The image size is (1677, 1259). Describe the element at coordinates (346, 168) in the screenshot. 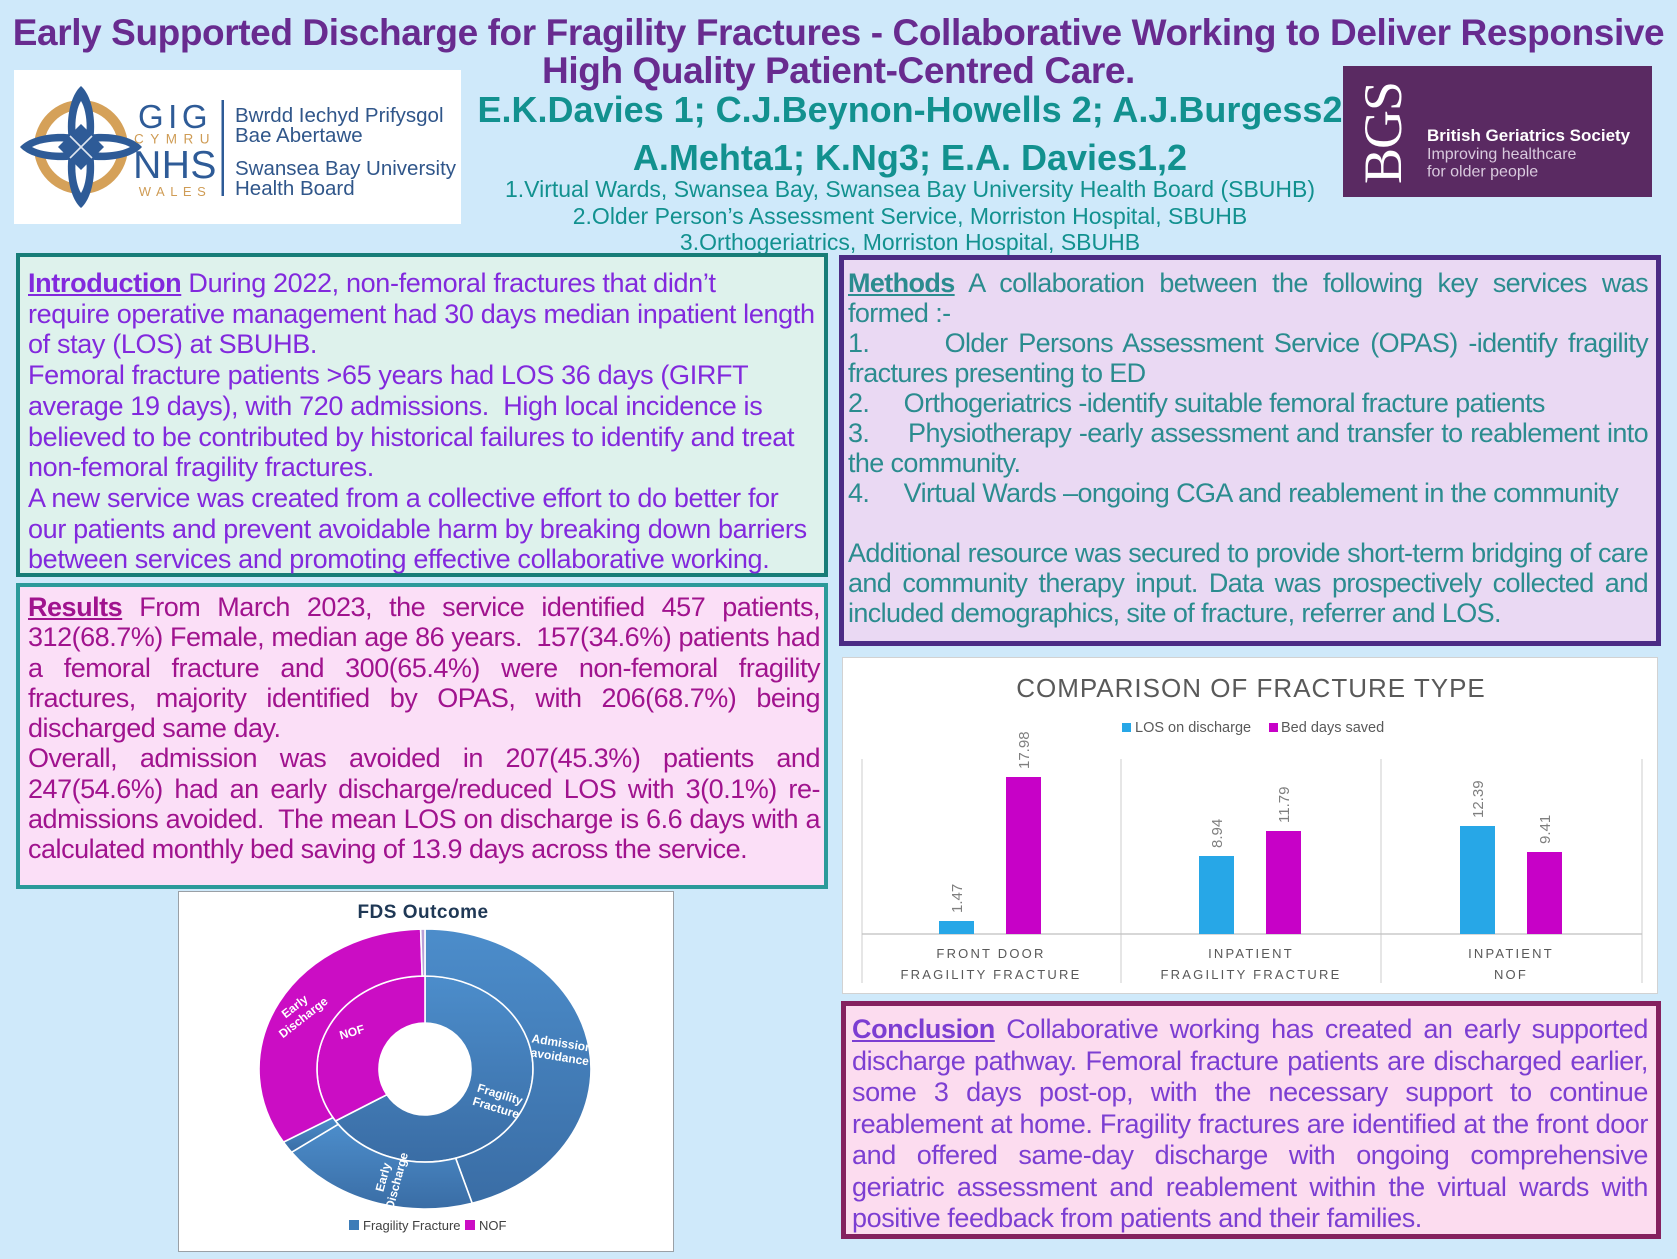

I see `svg-text: Swansea Bay University` at that location.